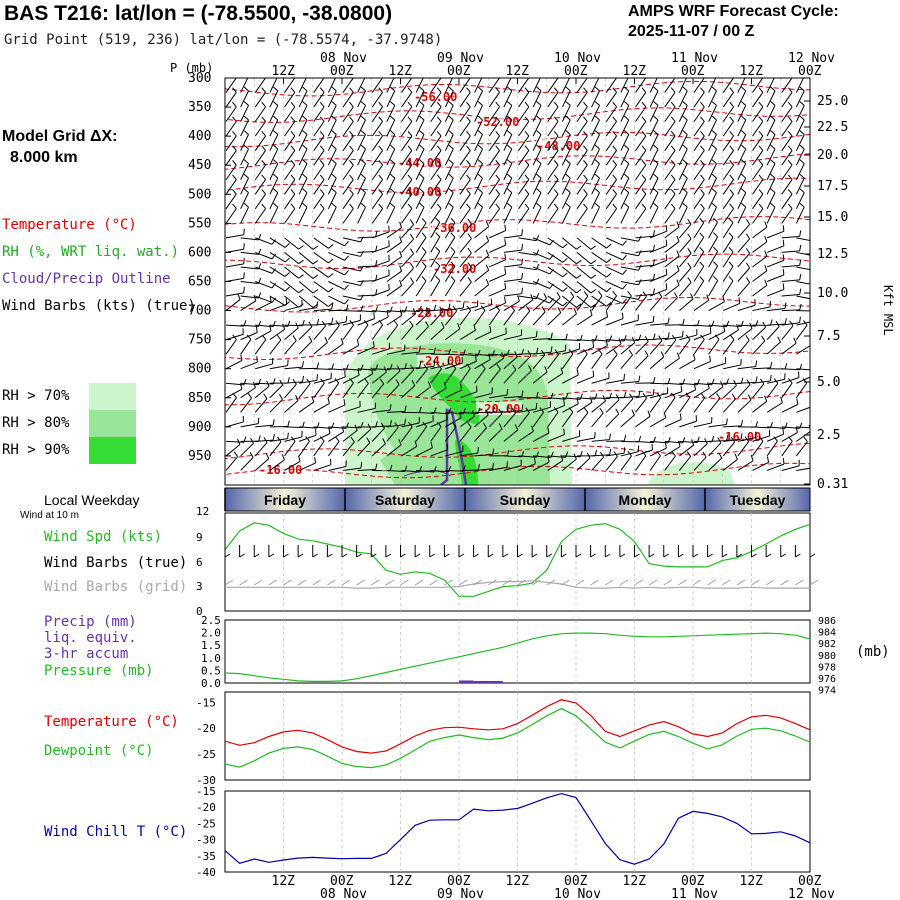 The width and height of the screenshot is (900, 900). I want to click on top-time-tick: 12Z, so click(635, 71).